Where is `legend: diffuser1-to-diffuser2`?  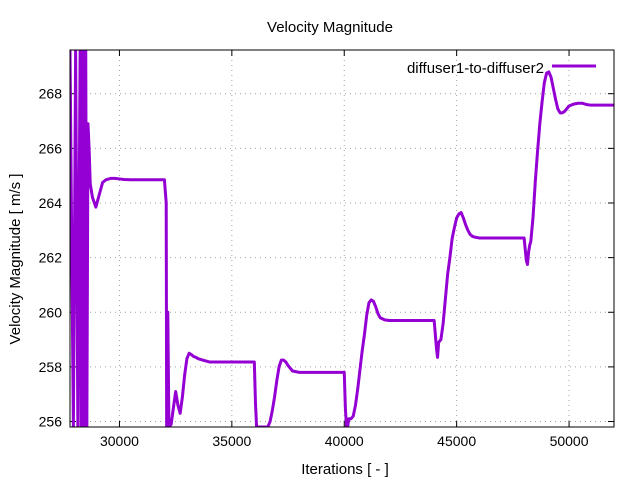
legend: diffuser1-to-diffuser2 is located at coordinates (501, 68).